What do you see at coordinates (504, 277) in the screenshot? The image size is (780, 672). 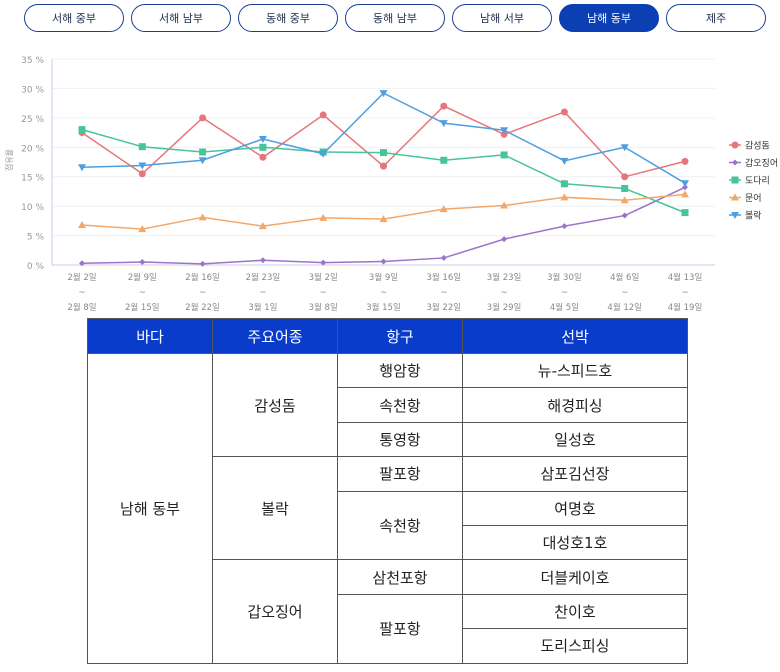 I see `x-tick-label: 3월 23일` at bounding box center [504, 277].